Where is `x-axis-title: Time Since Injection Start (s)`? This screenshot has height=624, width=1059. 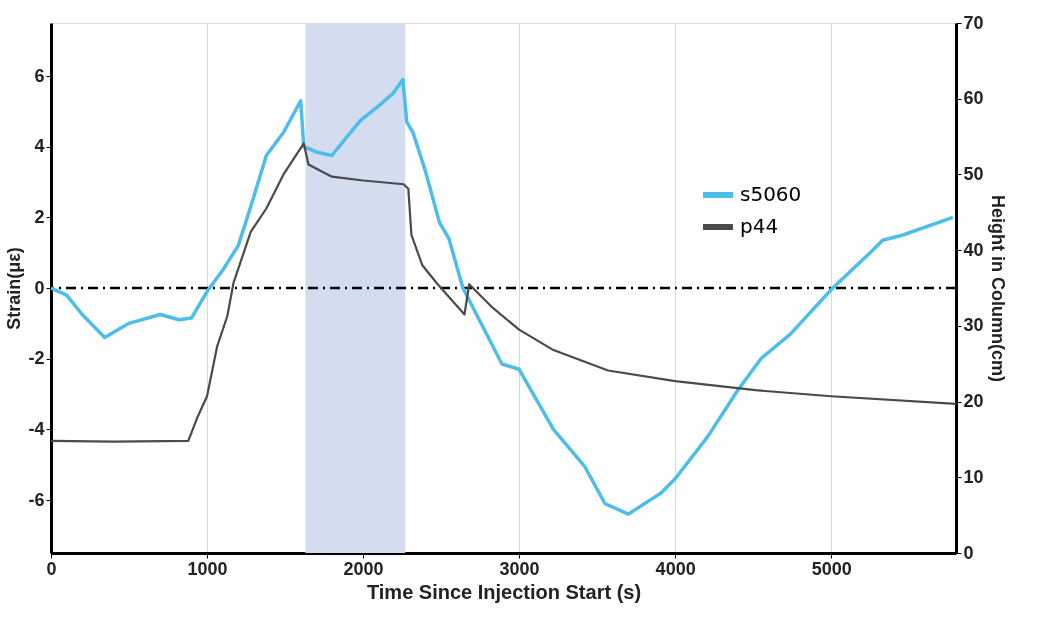
x-axis-title: Time Since Injection Start (s) is located at coordinates (504, 591).